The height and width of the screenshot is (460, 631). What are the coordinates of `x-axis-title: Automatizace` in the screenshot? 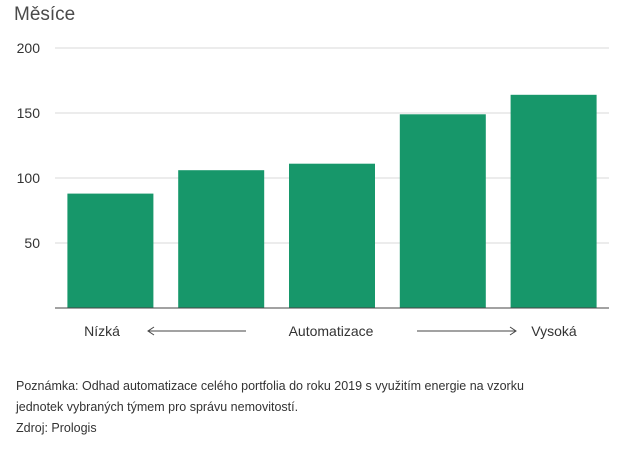 It's located at (331, 331).